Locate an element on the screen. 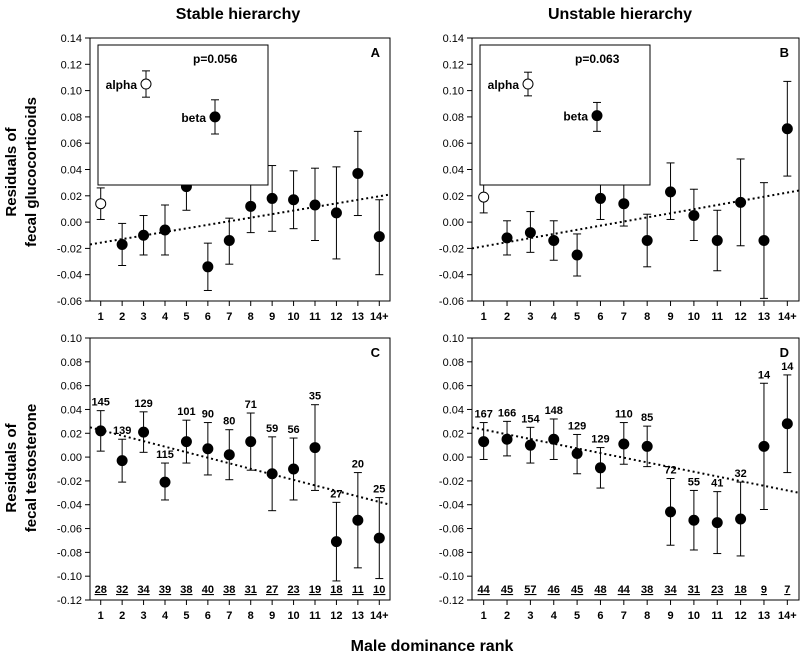 The width and height of the screenshot is (800, 660). sample-size-label-bottom: 10 is located at coordinates (379, 590).